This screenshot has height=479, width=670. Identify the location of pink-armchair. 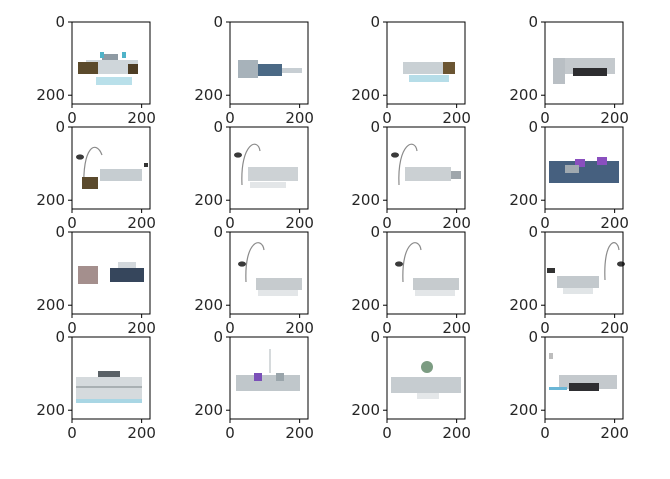
(88, 275).